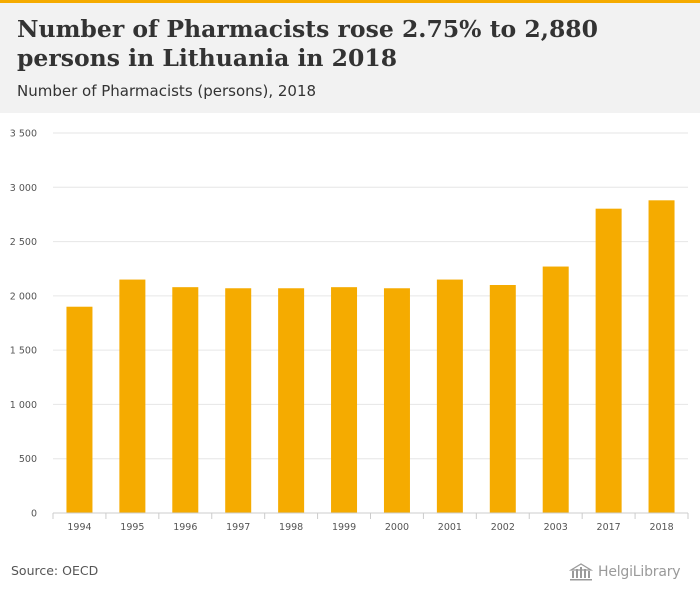 Image resolution: width=700 pixels, height=596 pixels. I want to click on source-note: Source: OECD, so click(55, 570).